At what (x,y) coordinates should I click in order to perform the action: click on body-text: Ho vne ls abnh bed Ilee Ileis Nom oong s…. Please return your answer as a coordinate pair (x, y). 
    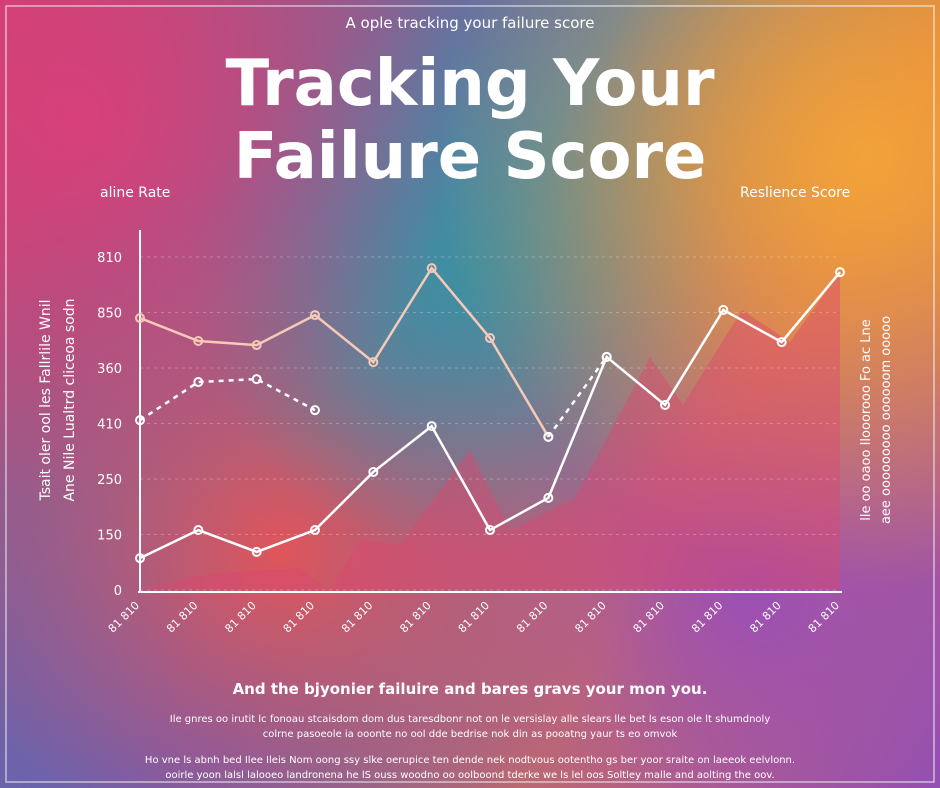
    Looking at the image, I should click on (470, 760).